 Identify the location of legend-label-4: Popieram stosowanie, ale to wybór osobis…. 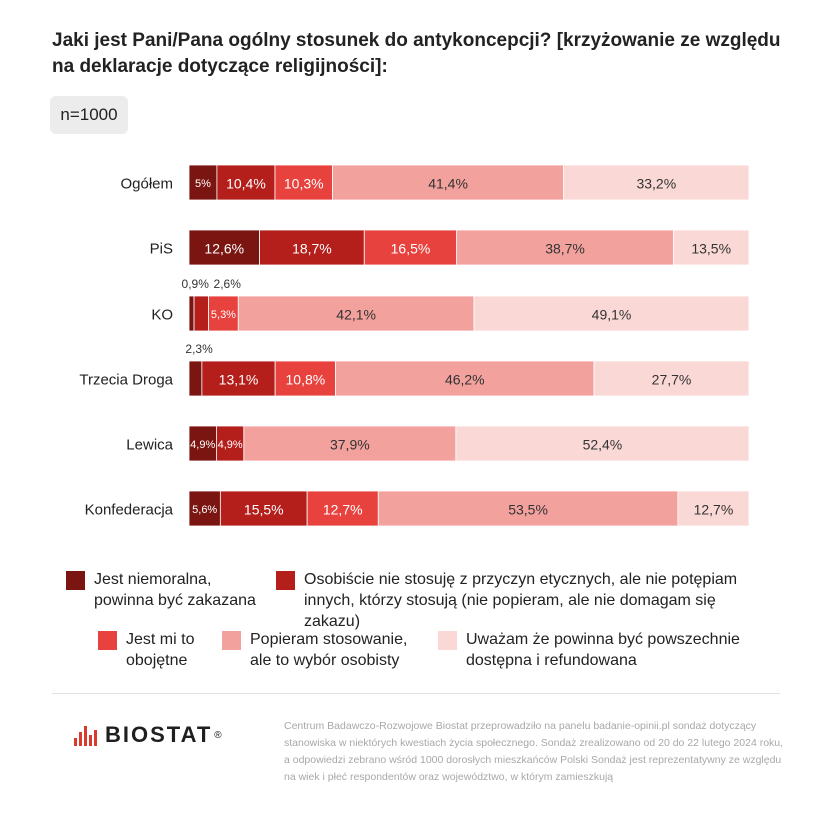
(329, 650).